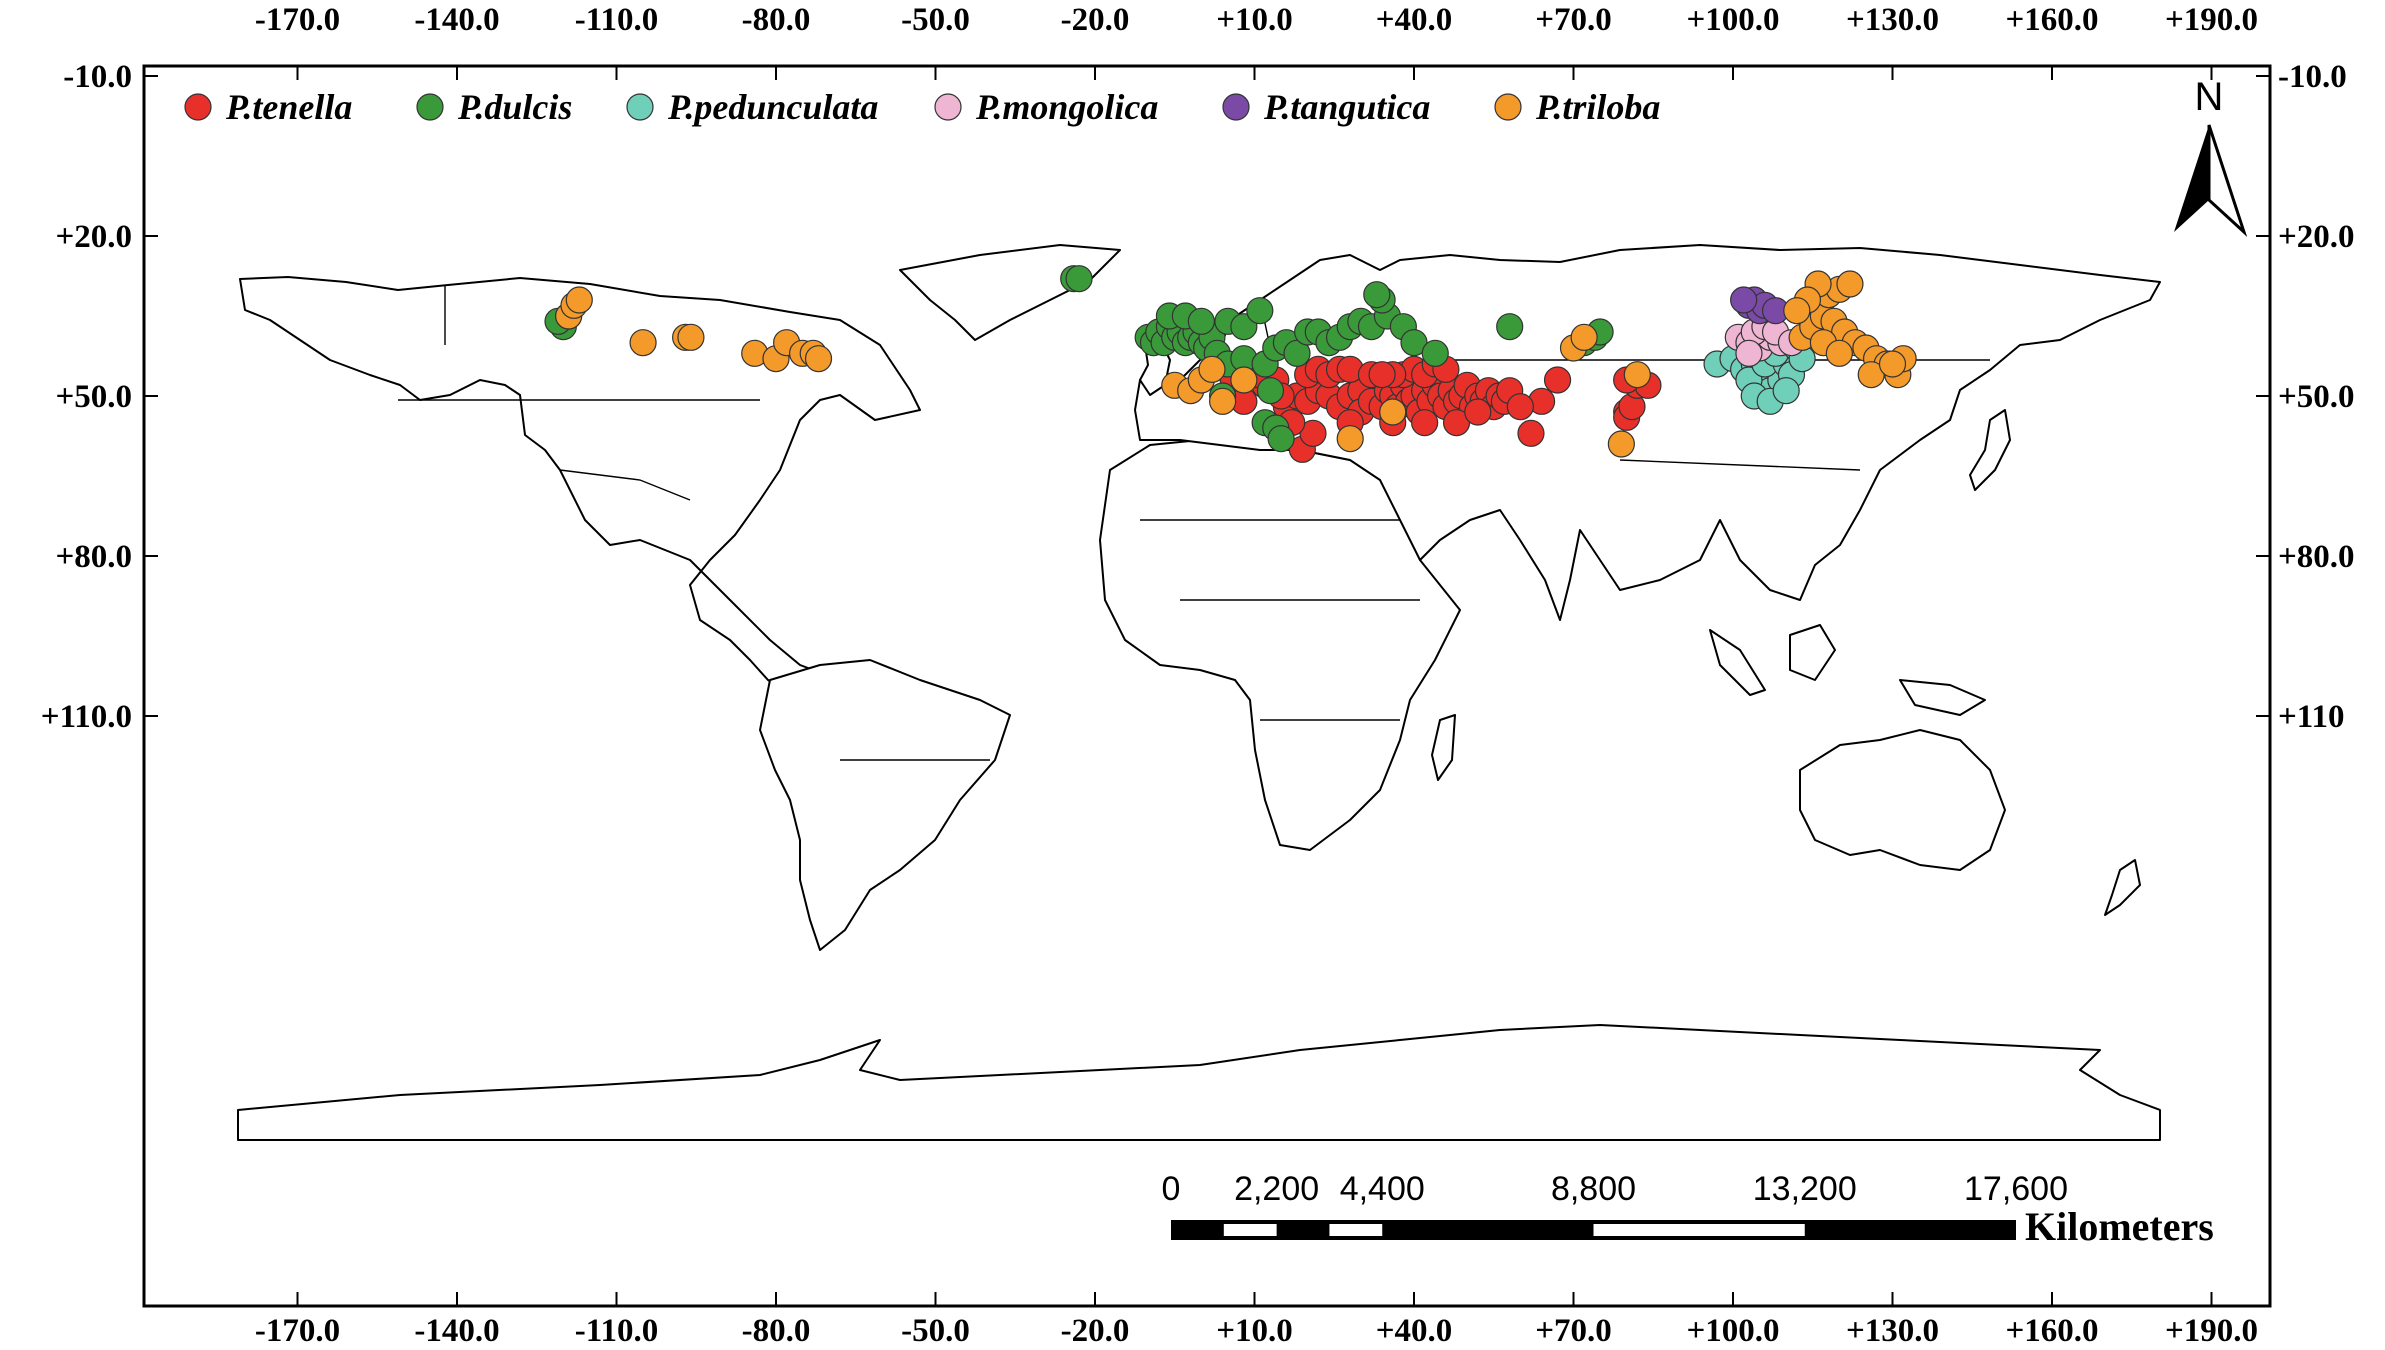  Describe the element at coordinates (1414, 1331) in the screenshot. I see `x-tick-label-bottom: +40.0` at that location.